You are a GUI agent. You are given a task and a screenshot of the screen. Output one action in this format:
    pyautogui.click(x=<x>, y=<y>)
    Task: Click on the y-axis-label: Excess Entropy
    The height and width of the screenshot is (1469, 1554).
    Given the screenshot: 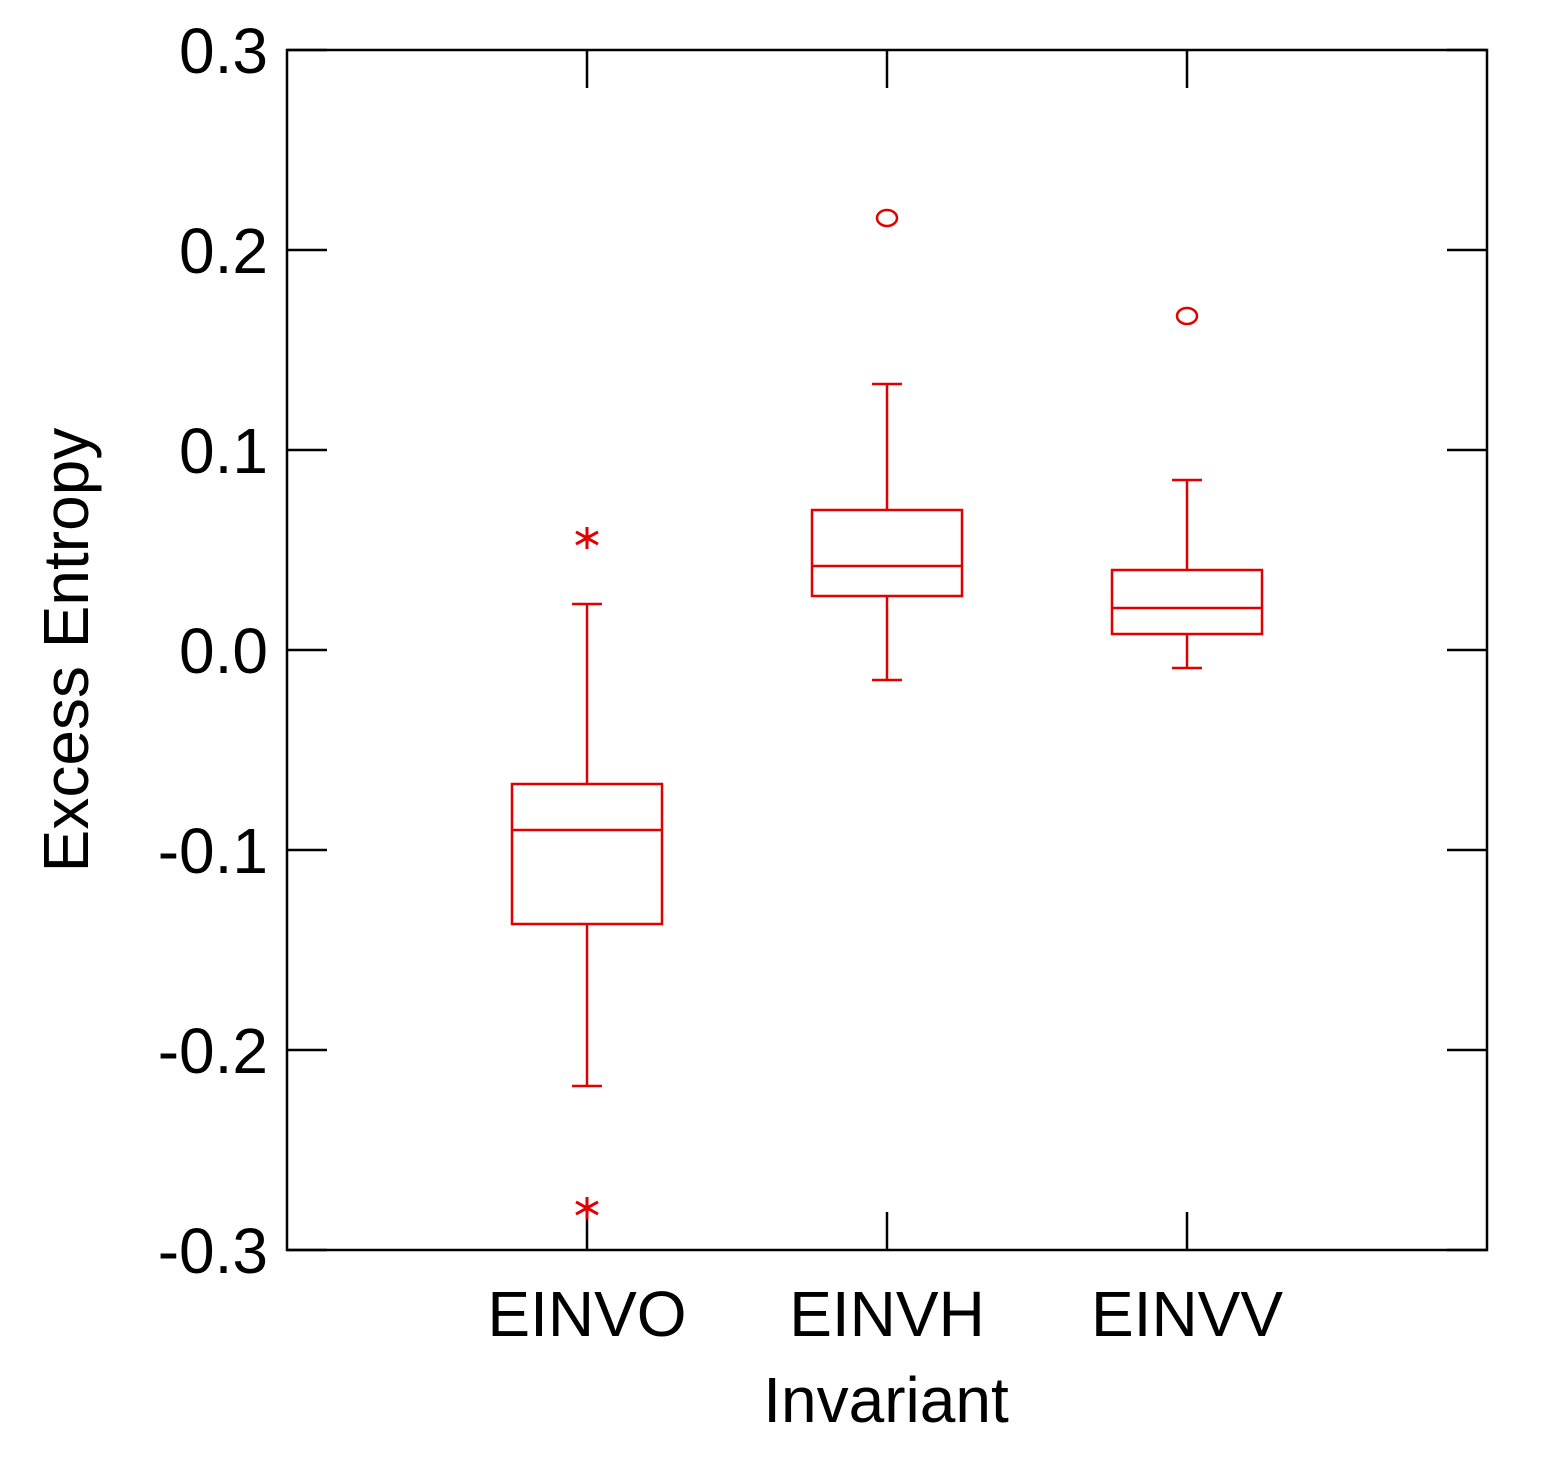 What is the action you would take?
    pyautogui.click(x=66, y=650)
    